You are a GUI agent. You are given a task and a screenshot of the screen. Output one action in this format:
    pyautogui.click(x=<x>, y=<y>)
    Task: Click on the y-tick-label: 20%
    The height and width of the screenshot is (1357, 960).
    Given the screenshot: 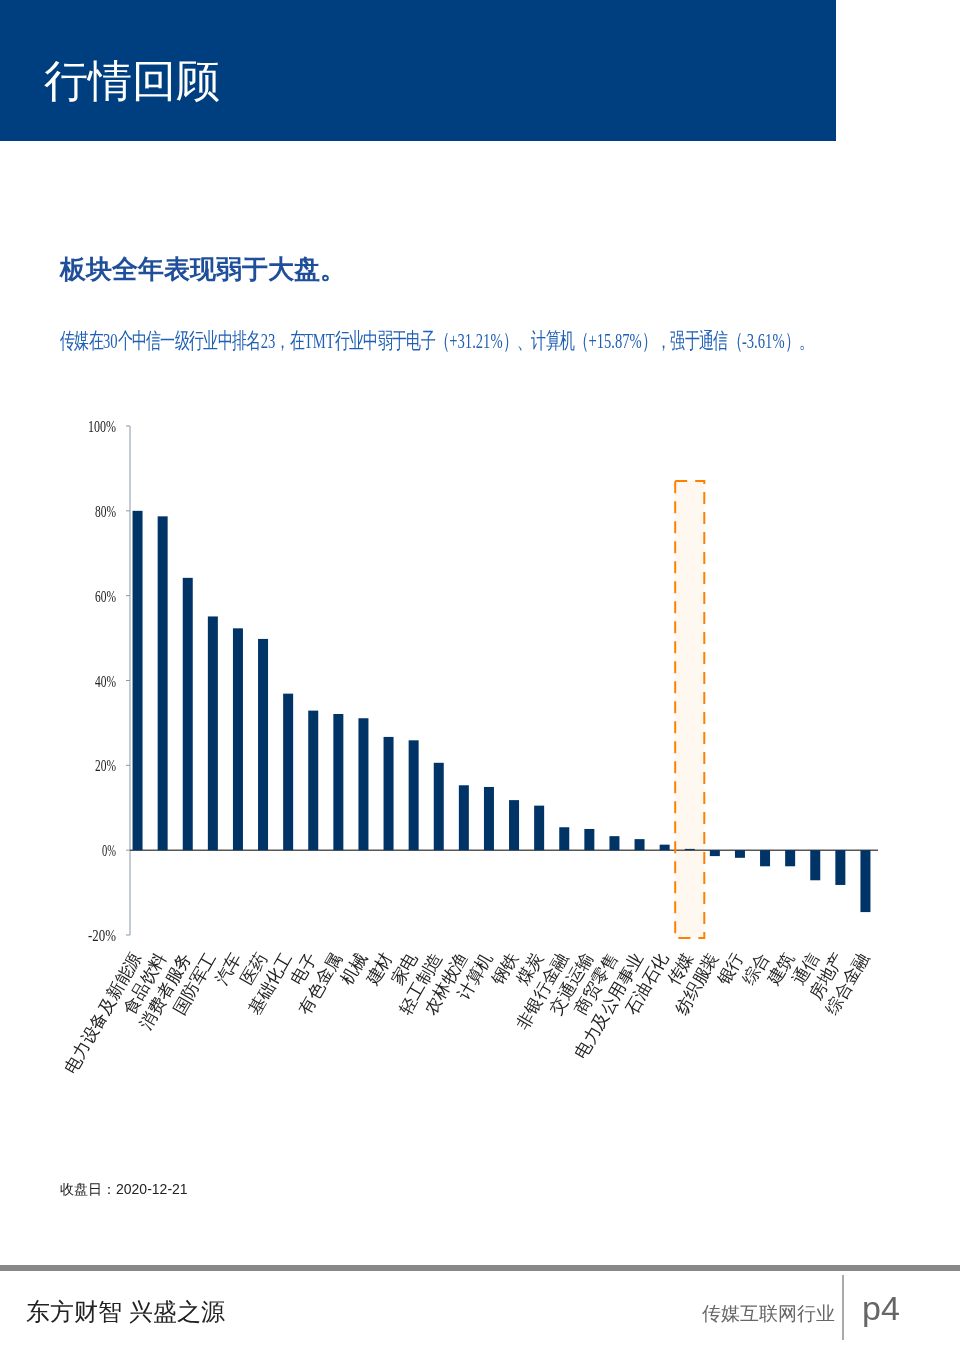 What is the action you would take?
    pyautogui.click(x=111, y=766)
    